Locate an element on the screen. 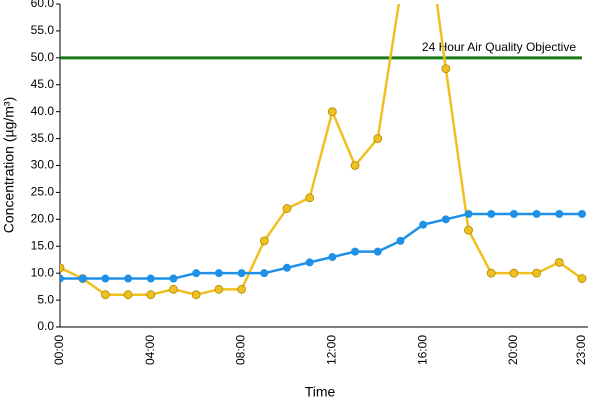 This screenshot has height=400, width=600. x-tick-label: 04:00 is located at coordinates (150, 350).